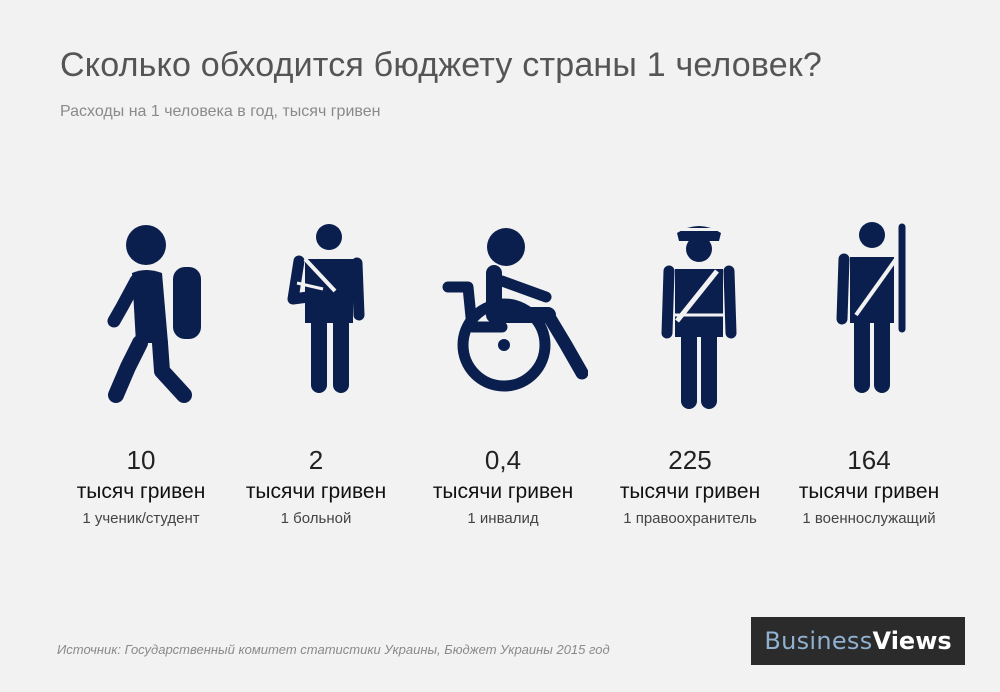  What do you see at coordinates (141, 518) in the screenshot?
I see `stat-label: 1 ученик/студент` at bounding box center [141, 518].